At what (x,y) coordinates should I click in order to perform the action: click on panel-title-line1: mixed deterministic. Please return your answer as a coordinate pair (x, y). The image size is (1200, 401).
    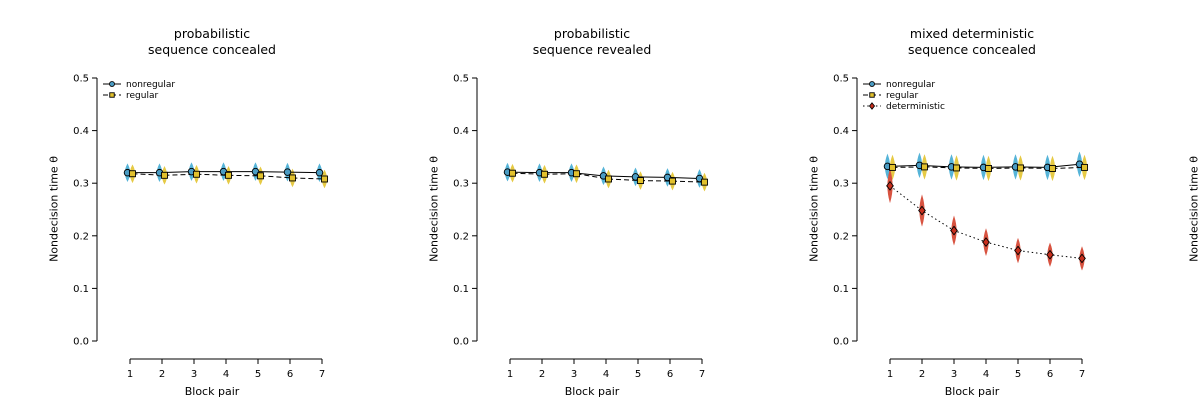
    Looking at the image, I should click on (972, 33).